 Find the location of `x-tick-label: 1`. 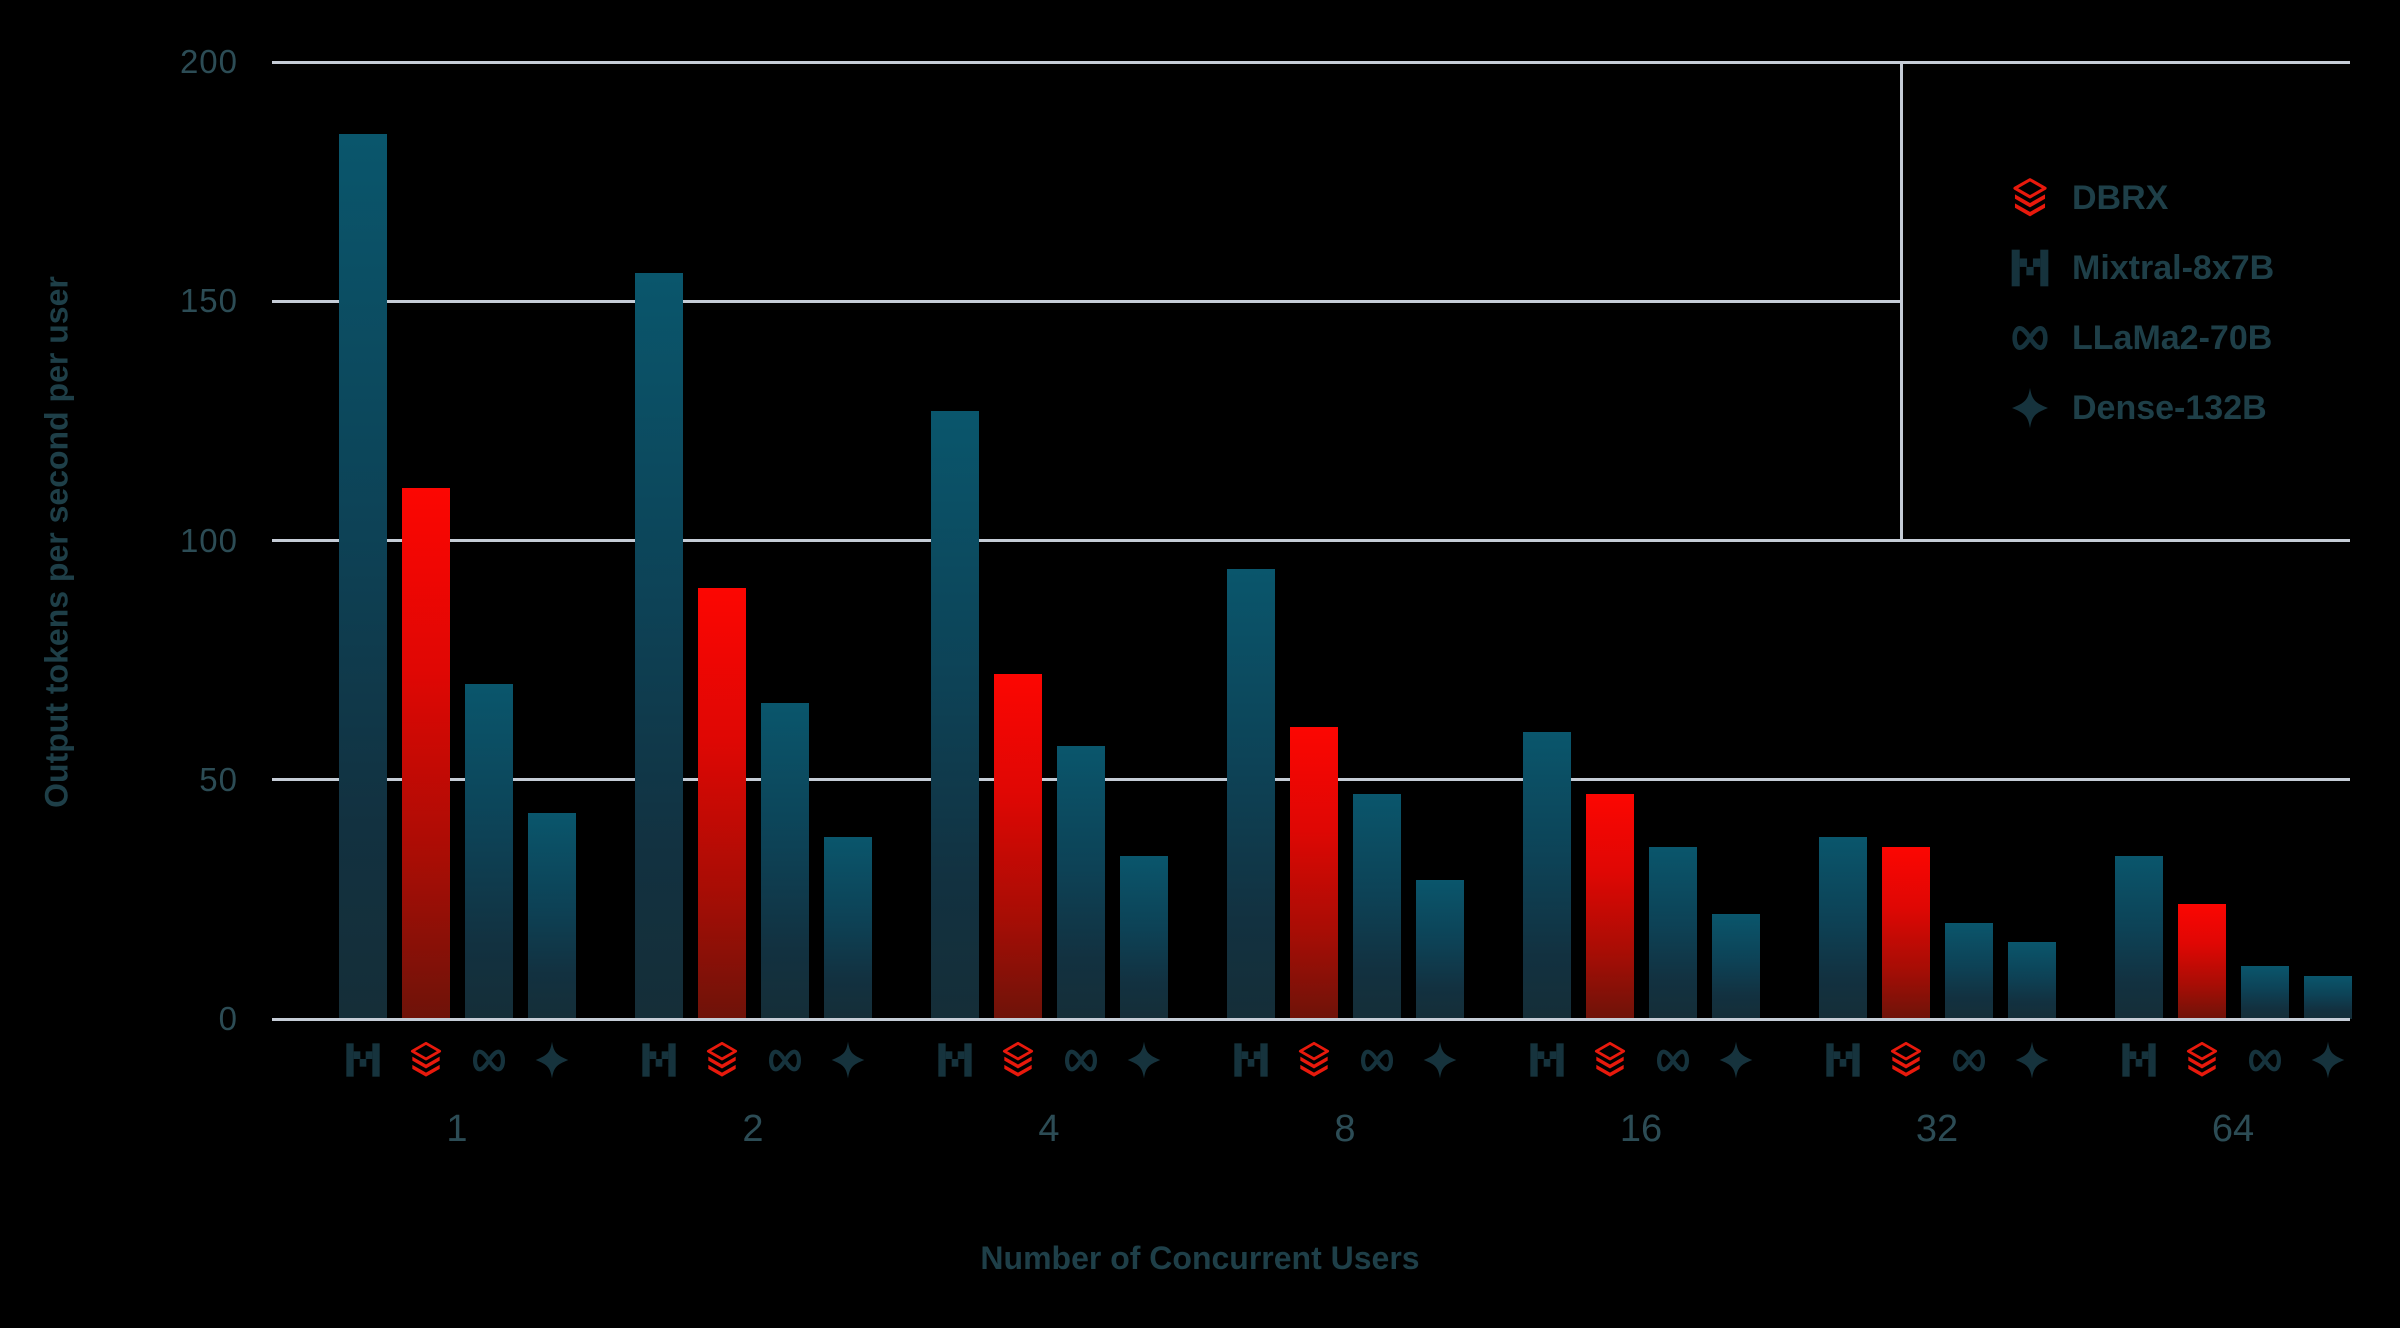

x-tick-label: 1 is located at coordinates (457, 1129).